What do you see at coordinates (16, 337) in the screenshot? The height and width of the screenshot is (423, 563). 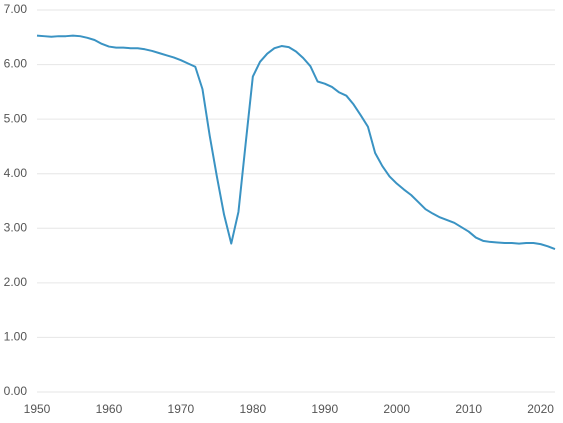 I see `y-tick-label: 1.00` at bounding box center [16, 337].